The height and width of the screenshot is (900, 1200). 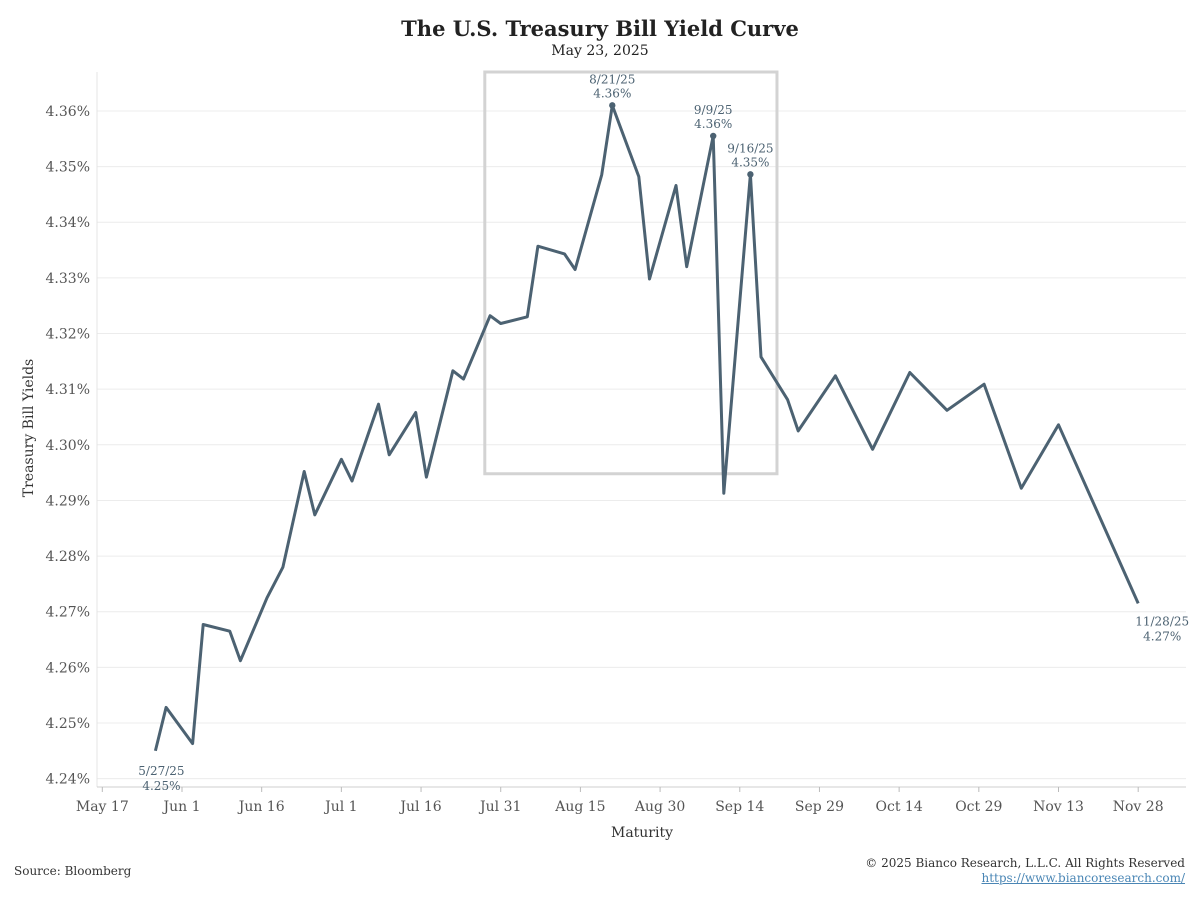 What do you see at coordinates (739, 807) in the screenshot?
I see `x-tick-label: Sep 14` at bounding box center [739, 807].